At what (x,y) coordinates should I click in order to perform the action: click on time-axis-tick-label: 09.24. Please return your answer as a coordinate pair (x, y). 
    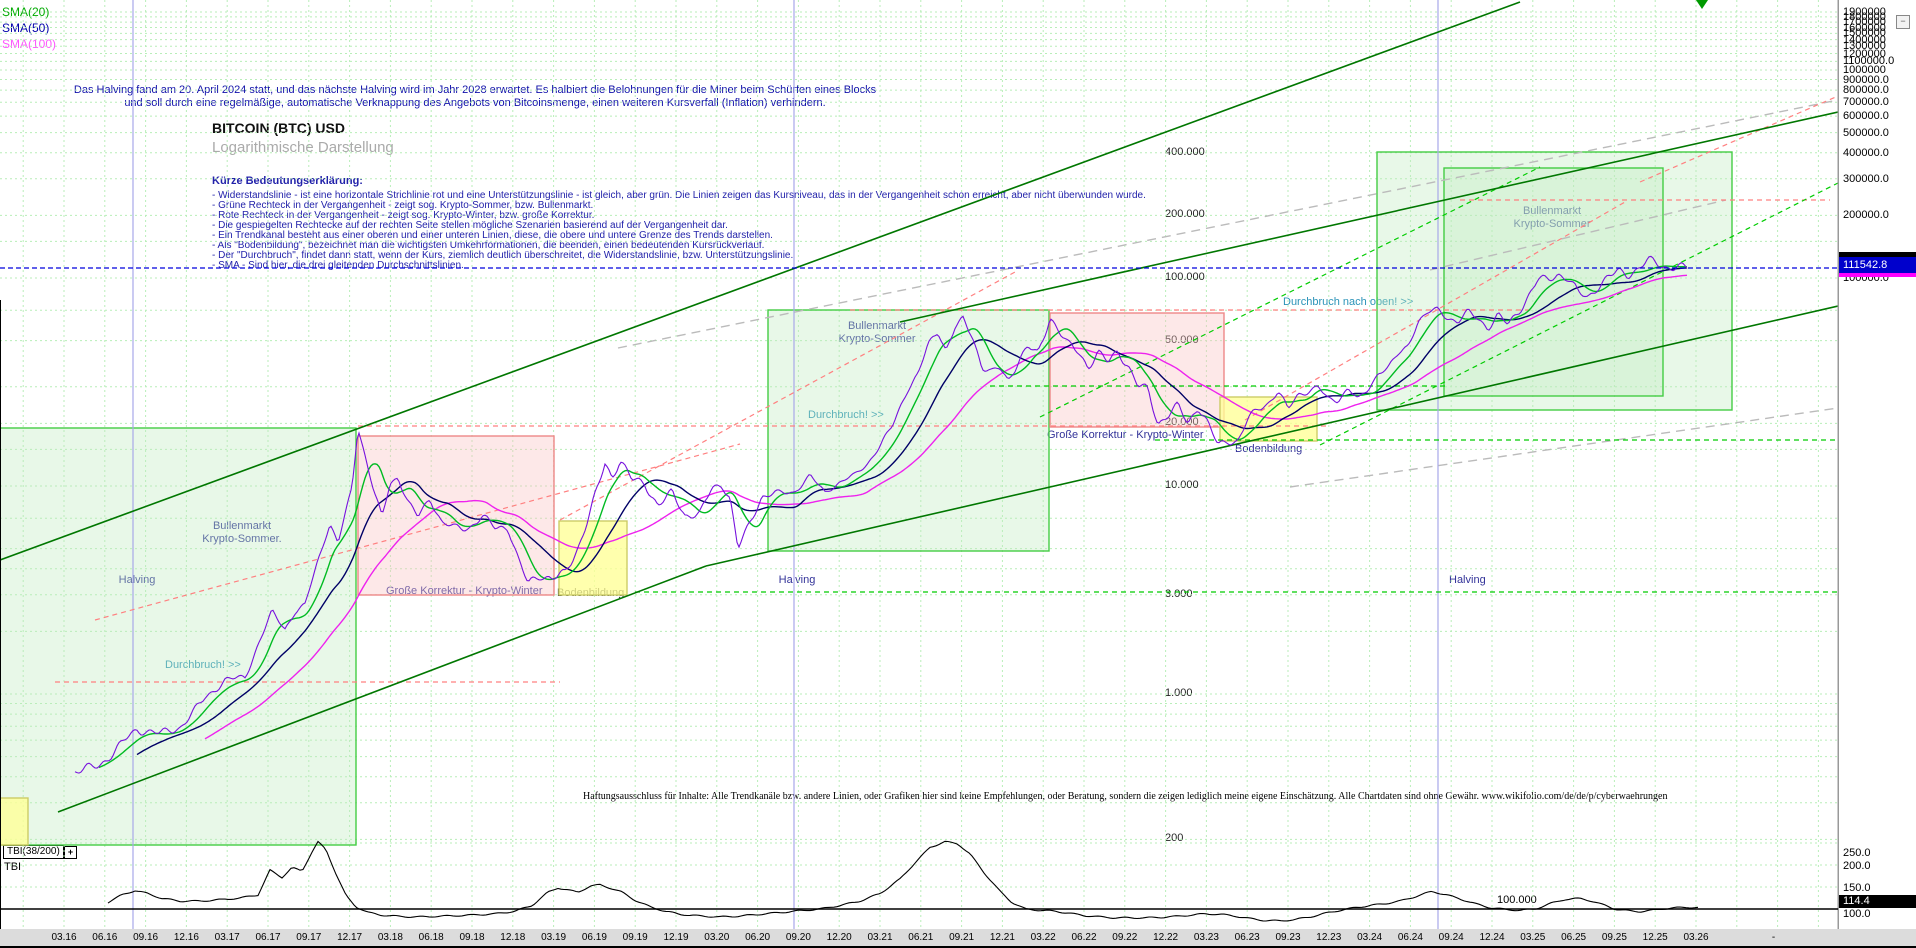
    Looking at the image, I should click on (1451, 937).